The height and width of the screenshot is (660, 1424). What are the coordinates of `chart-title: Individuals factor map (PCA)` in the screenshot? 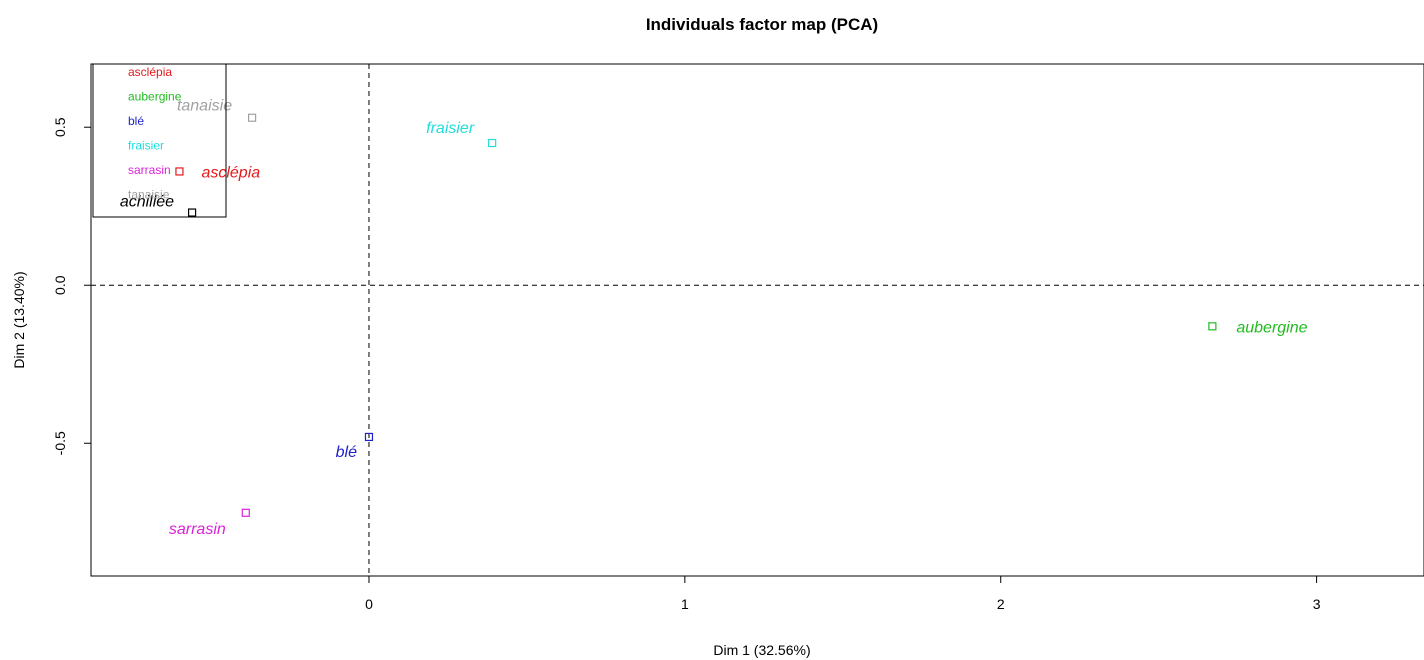 It's located at (762, 24).